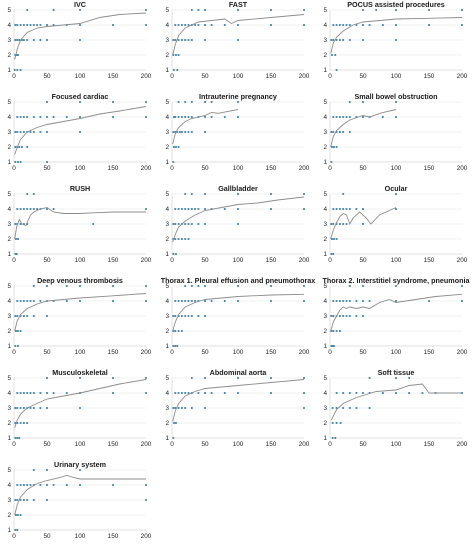  Describe the element at coordinates (80, 403) in the screenshot. I see `trend-line` at that location.